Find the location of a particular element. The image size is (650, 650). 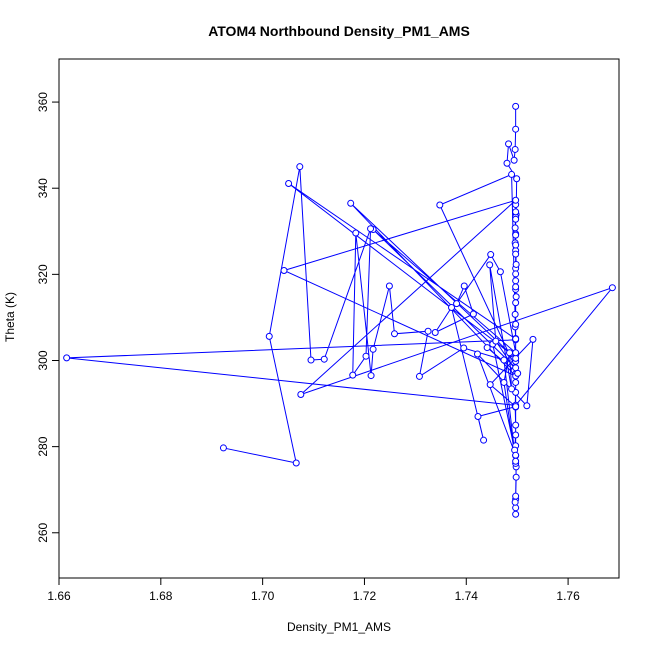

x-tick-label: 1.76 is located at coordinates (568, 596).